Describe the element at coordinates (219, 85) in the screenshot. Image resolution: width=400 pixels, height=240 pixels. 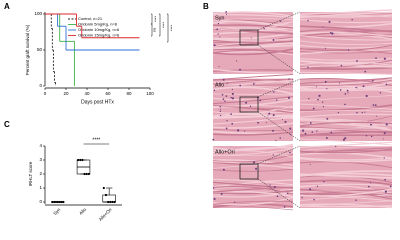
I see `row-label: Allo` at that location.